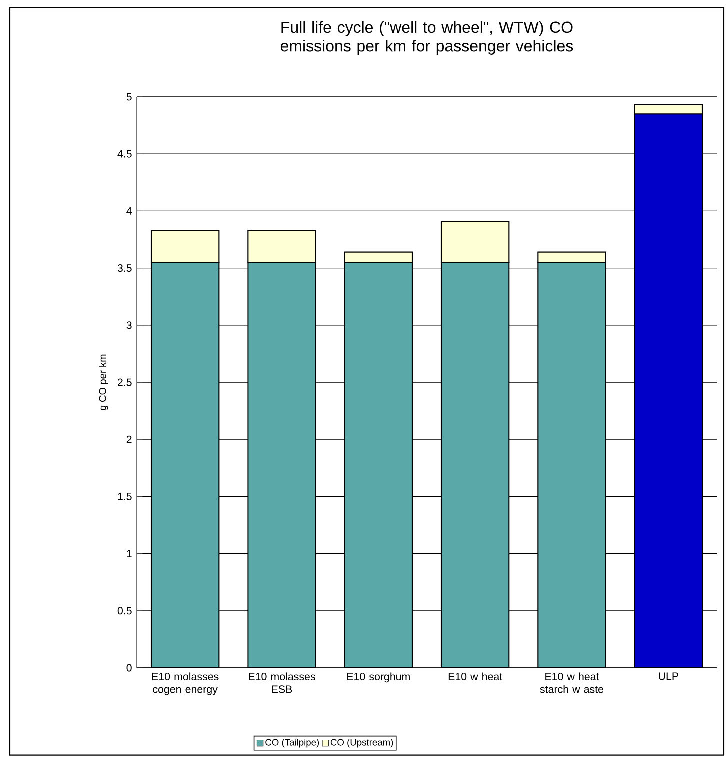 The image size is (726, 758). I want to click on y-tick-label: 4, so click(129, 211).